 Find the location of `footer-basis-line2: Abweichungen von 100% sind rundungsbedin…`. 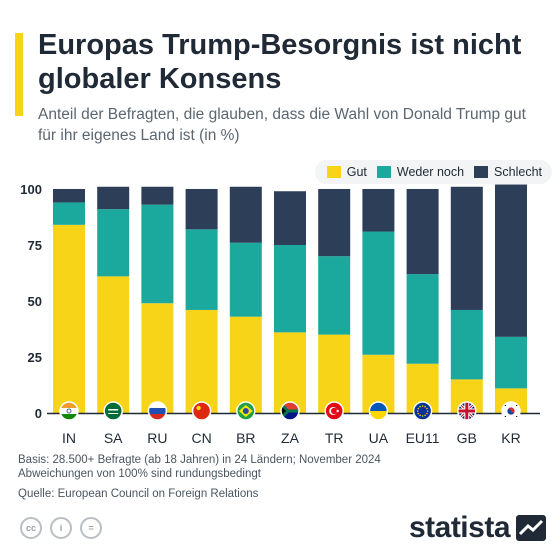

footer-basis-line2: Abweichungen von 100% sind rundungsbedin… is located at coordinates (139, 474).